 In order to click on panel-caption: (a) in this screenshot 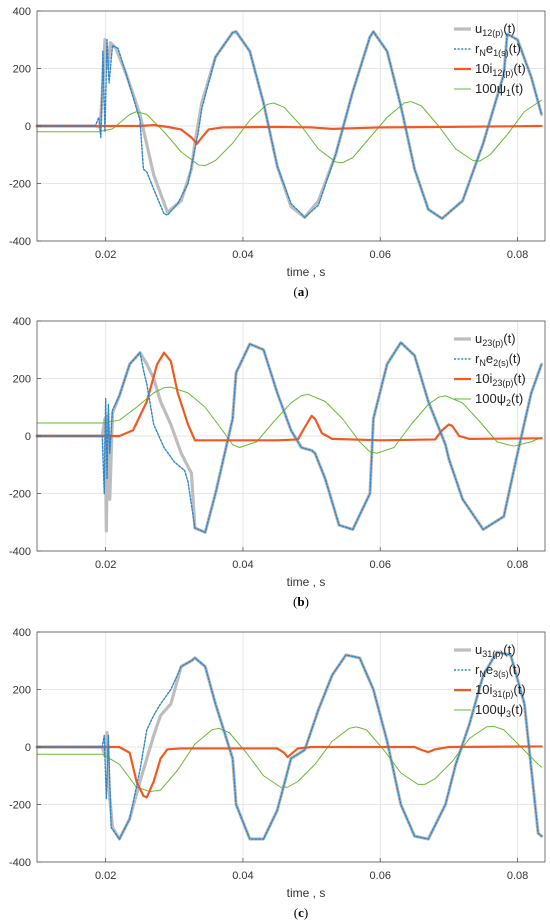, I will do `click(300, 291)`.